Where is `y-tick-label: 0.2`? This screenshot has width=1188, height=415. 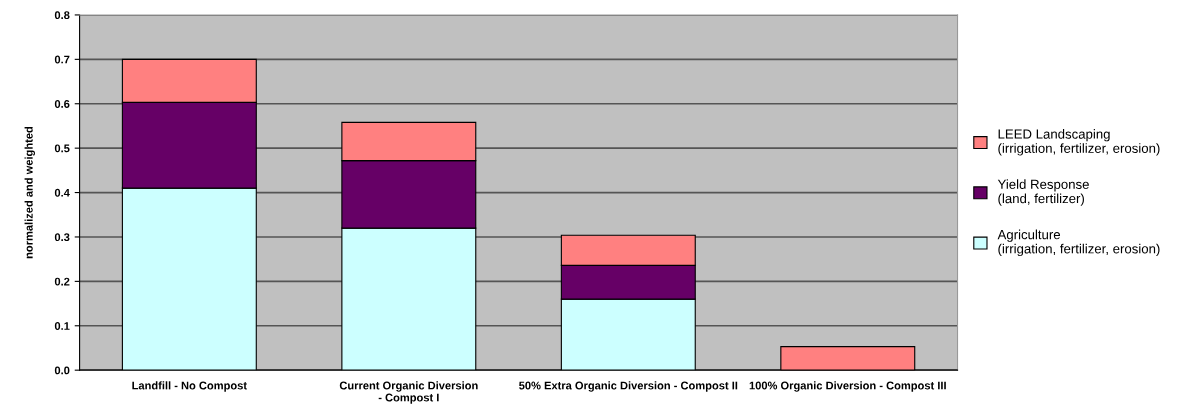
y-tick-label: 0.2 is located at coordinates (62, 281).